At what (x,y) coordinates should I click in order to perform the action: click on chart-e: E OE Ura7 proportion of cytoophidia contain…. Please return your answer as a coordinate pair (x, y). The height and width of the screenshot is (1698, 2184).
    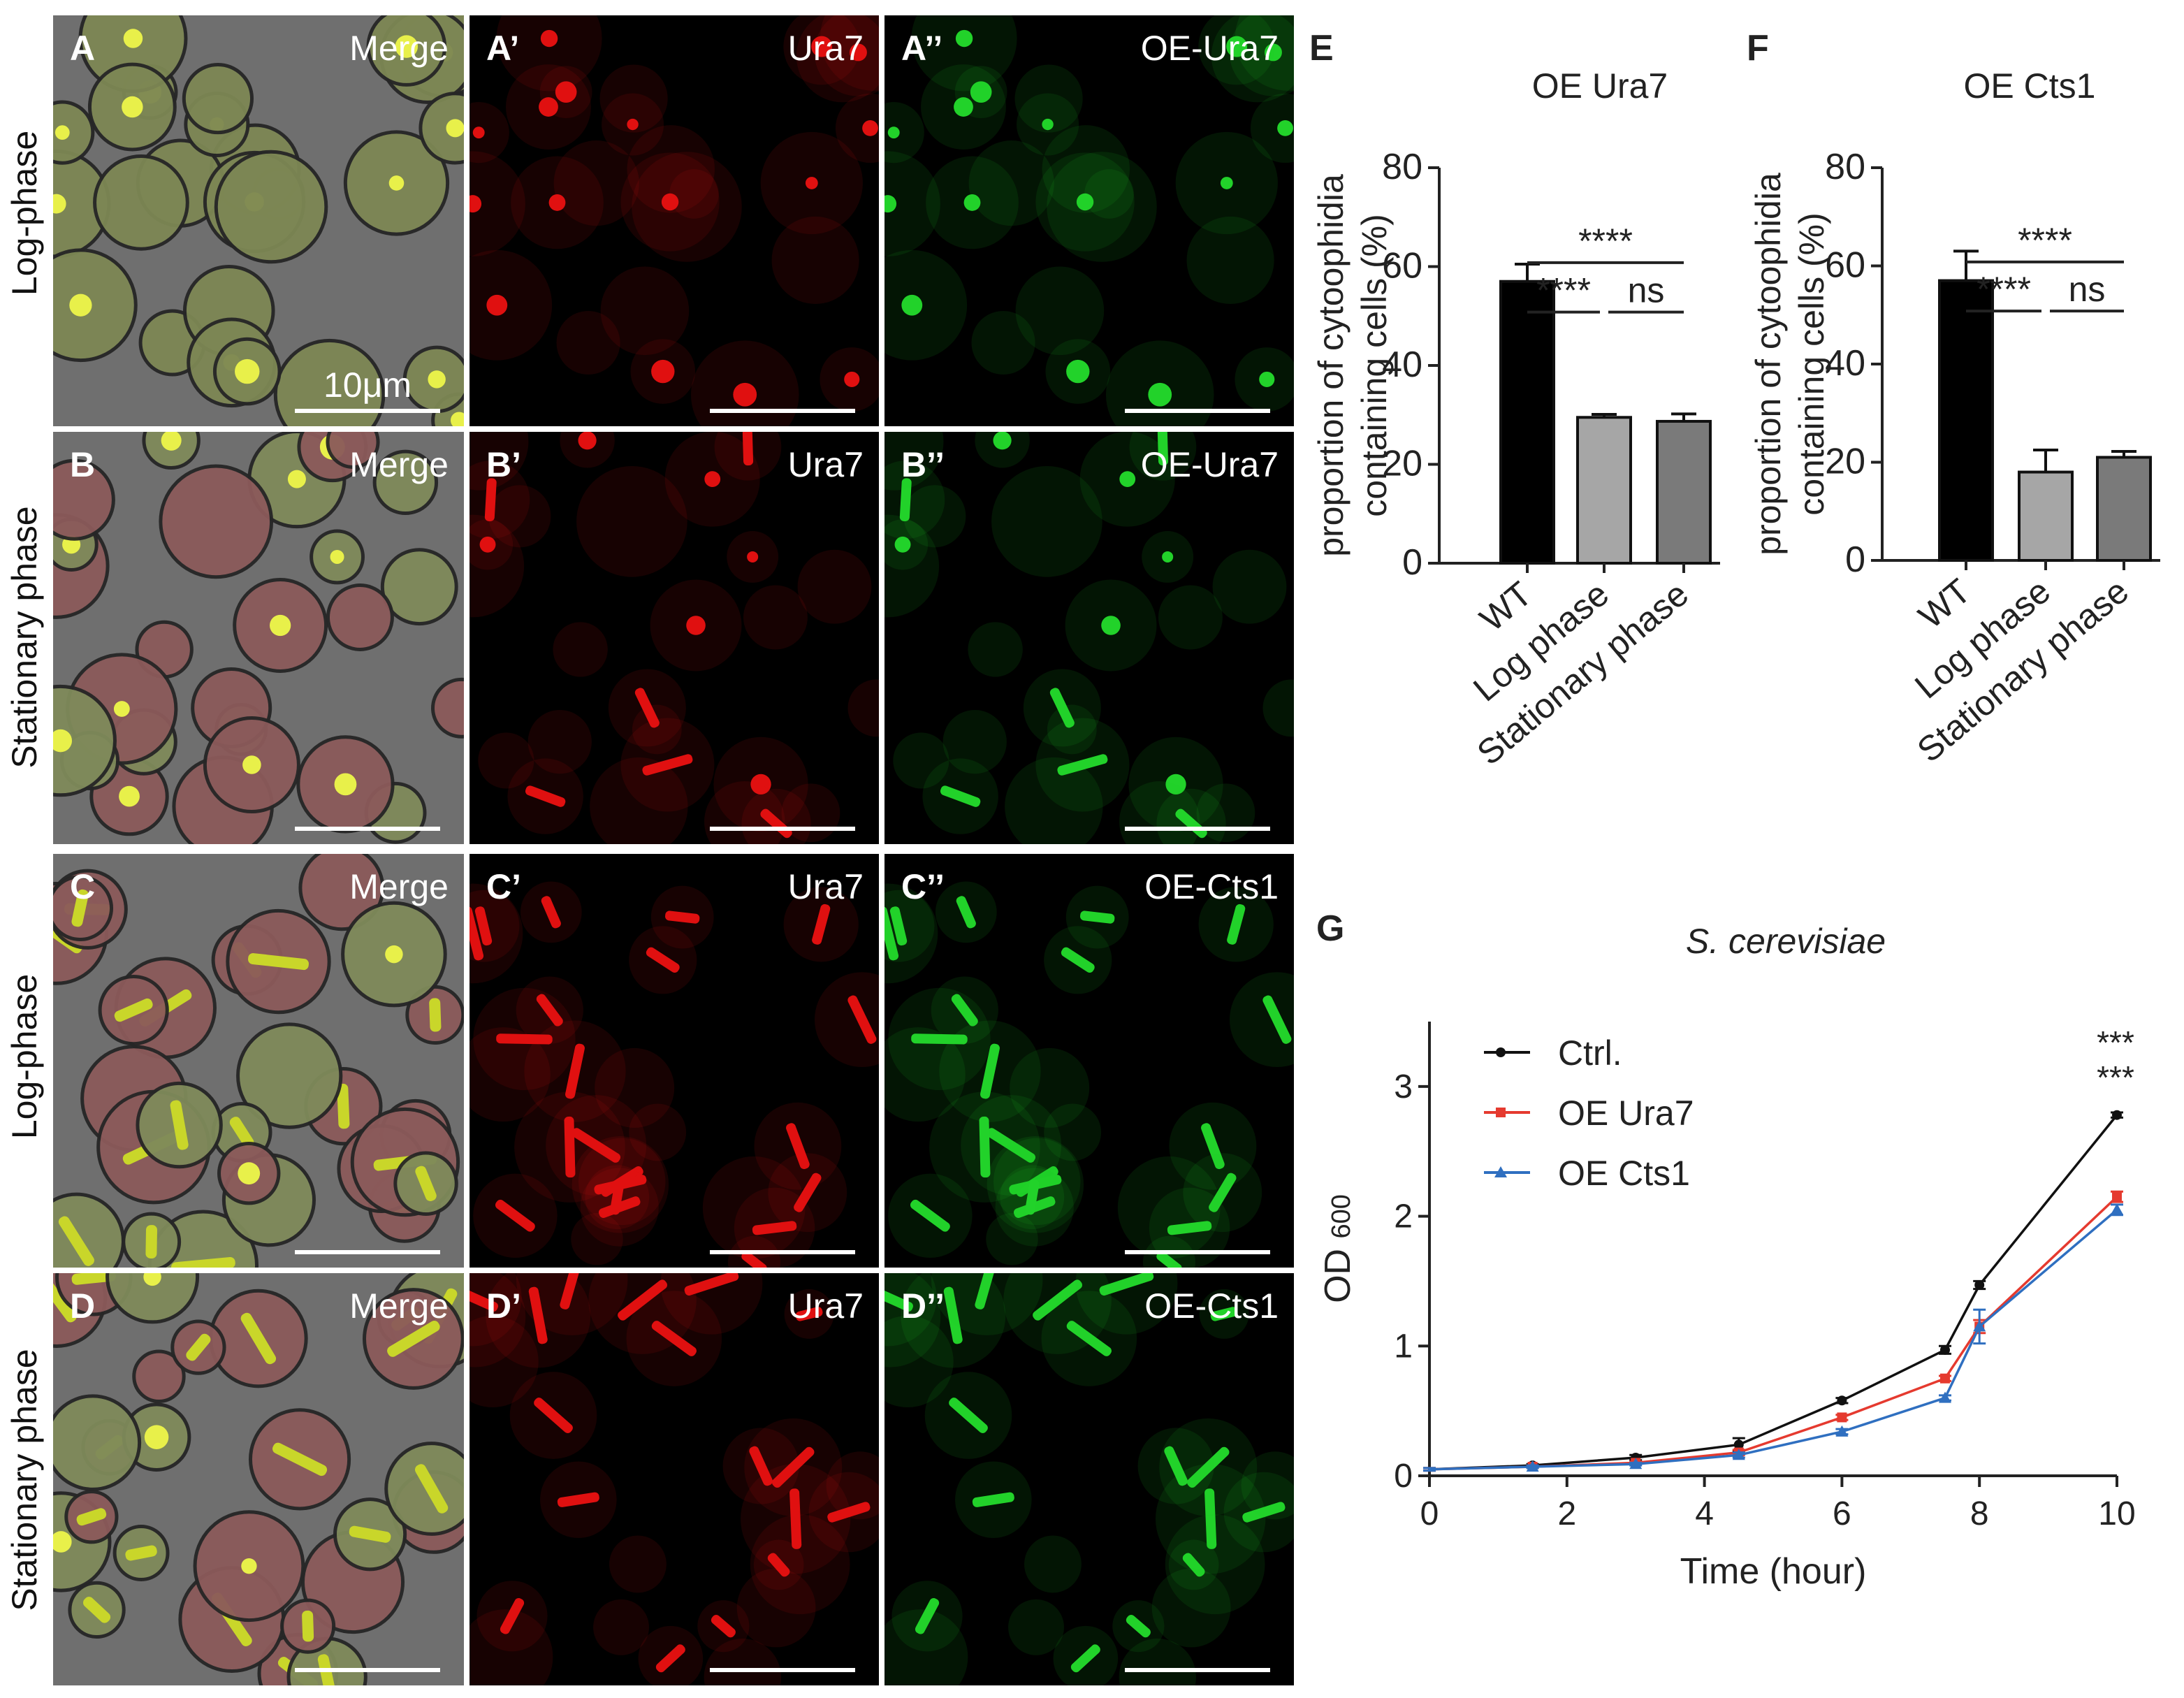
    Looking at the image, I should click on (1514, 400).